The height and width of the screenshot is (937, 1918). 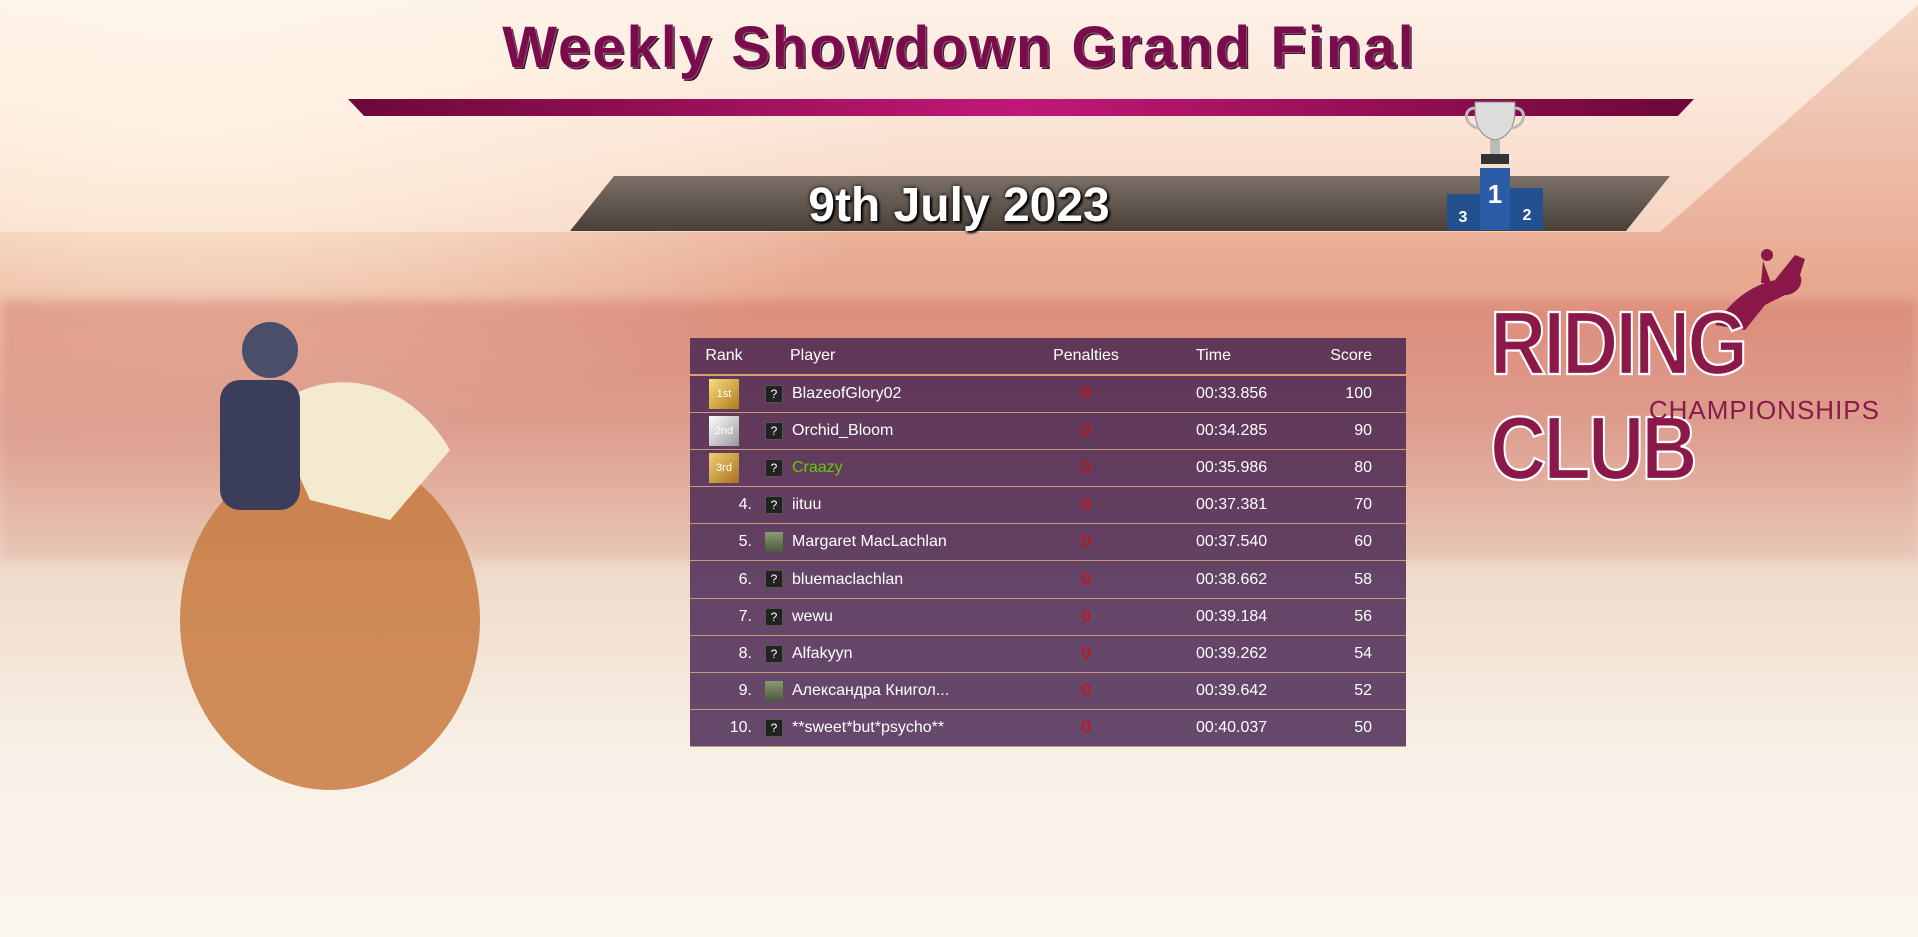 I want to click on table-row: 3rd ? Craazy 0 00:35.986 80, so click(x=1048, y=468).